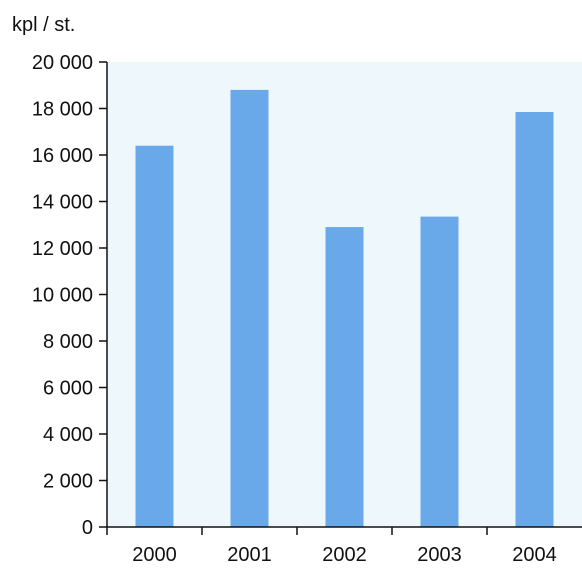 The image size is (582, 570). Describe the element at coordinates (439, 372) in the screenshot. I see `bar-2003` at that location.